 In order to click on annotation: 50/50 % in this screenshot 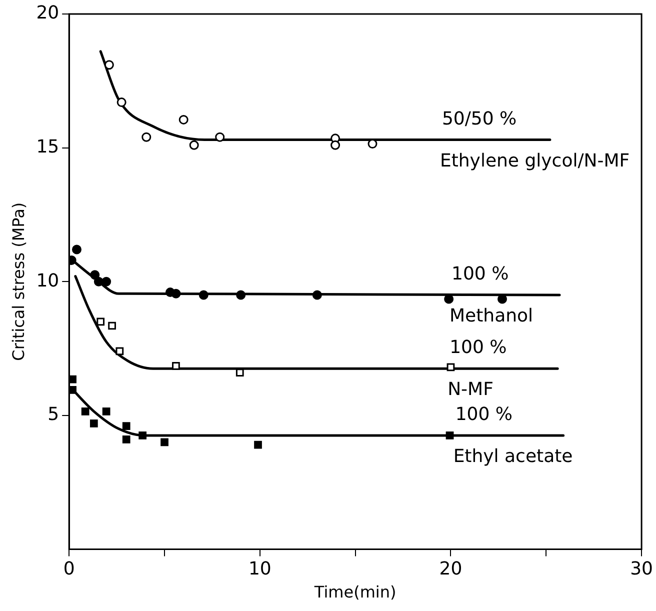, I will do `click(479, 119)`.